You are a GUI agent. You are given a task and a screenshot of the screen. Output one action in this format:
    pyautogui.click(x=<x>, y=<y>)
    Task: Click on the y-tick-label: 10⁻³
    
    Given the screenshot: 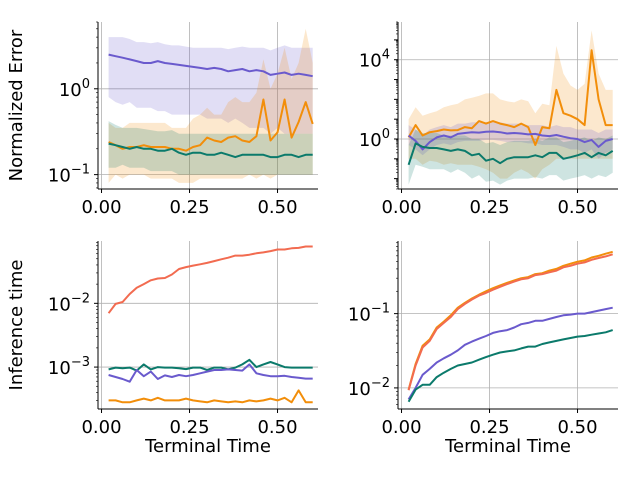 What is the action you would take?
    pyautogui.click(x=69, y=367)
    